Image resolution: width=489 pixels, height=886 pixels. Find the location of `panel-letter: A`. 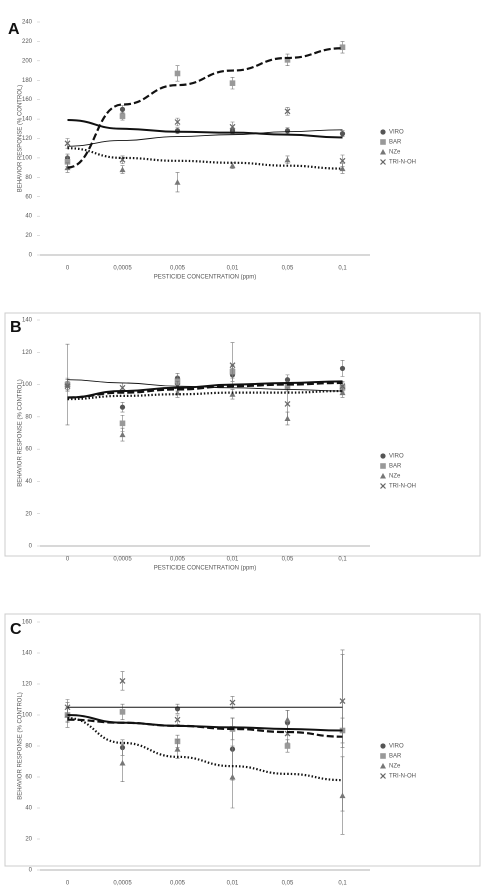

panel-letter: A is located at coordinates (14, 29).